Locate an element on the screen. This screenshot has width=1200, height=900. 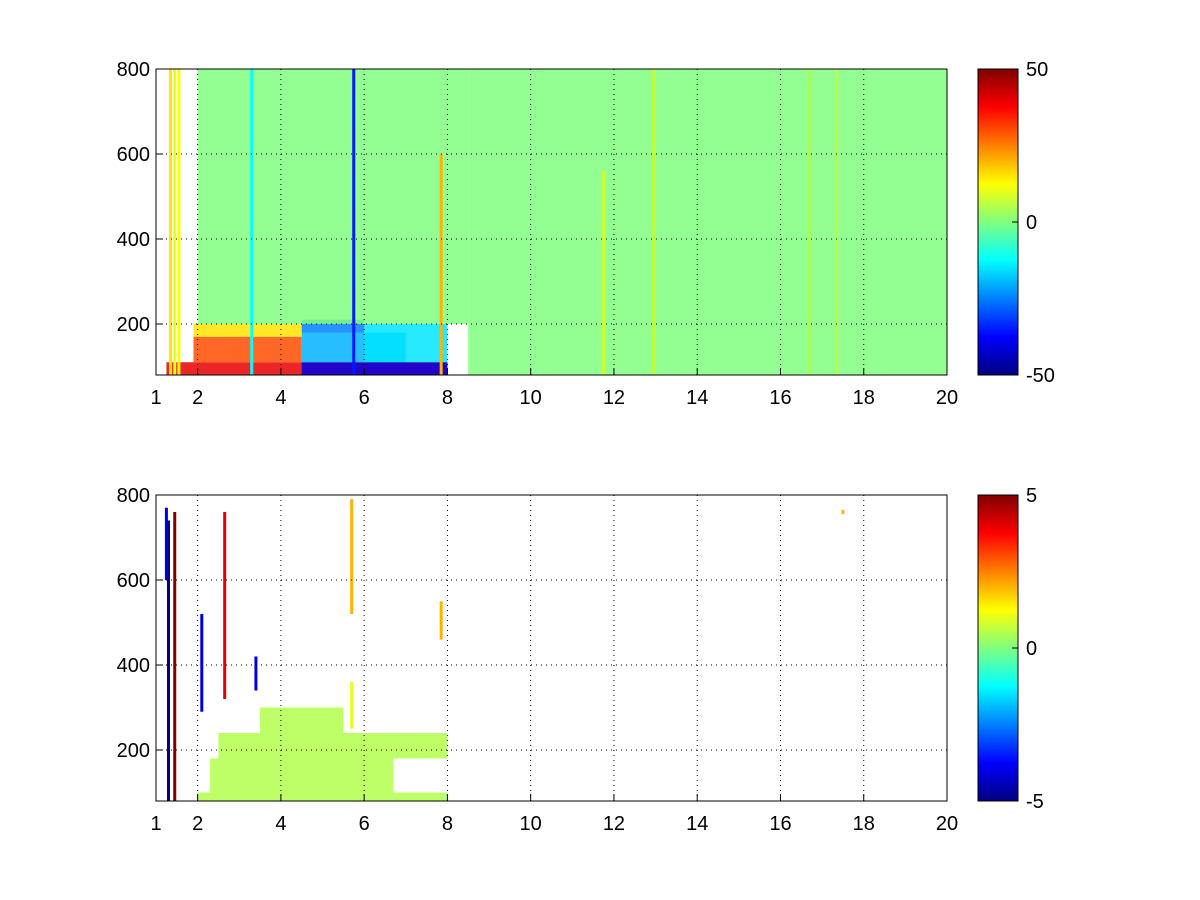
bottom-heatmap-x-tick-labels: 1 2 4 6 8 10 12 14 16 18 20 is located at coordinates (554, 824).